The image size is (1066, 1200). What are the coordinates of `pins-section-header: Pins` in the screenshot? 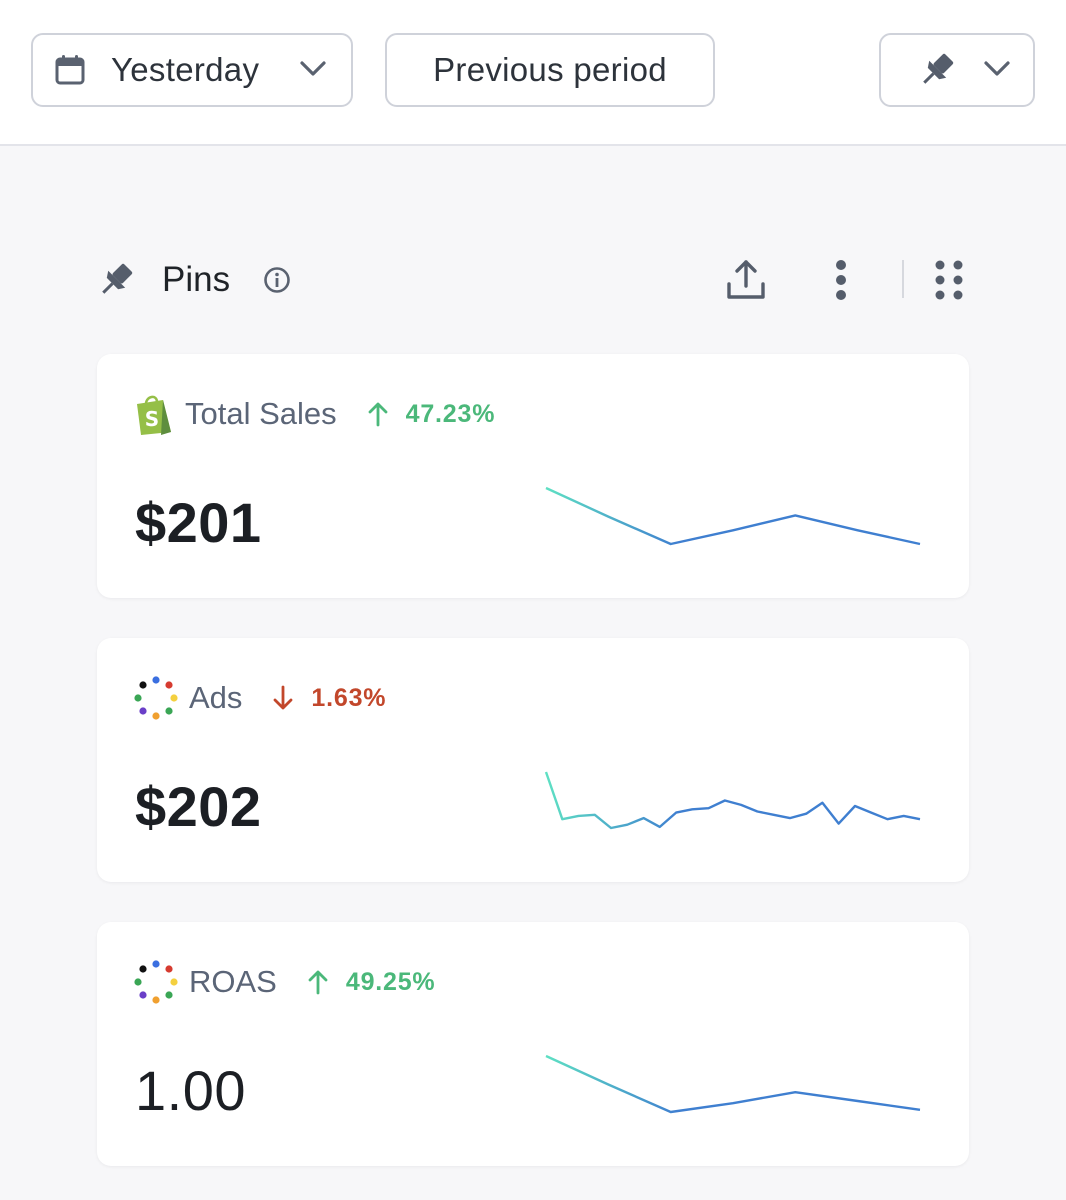 It's located at (532, 280).